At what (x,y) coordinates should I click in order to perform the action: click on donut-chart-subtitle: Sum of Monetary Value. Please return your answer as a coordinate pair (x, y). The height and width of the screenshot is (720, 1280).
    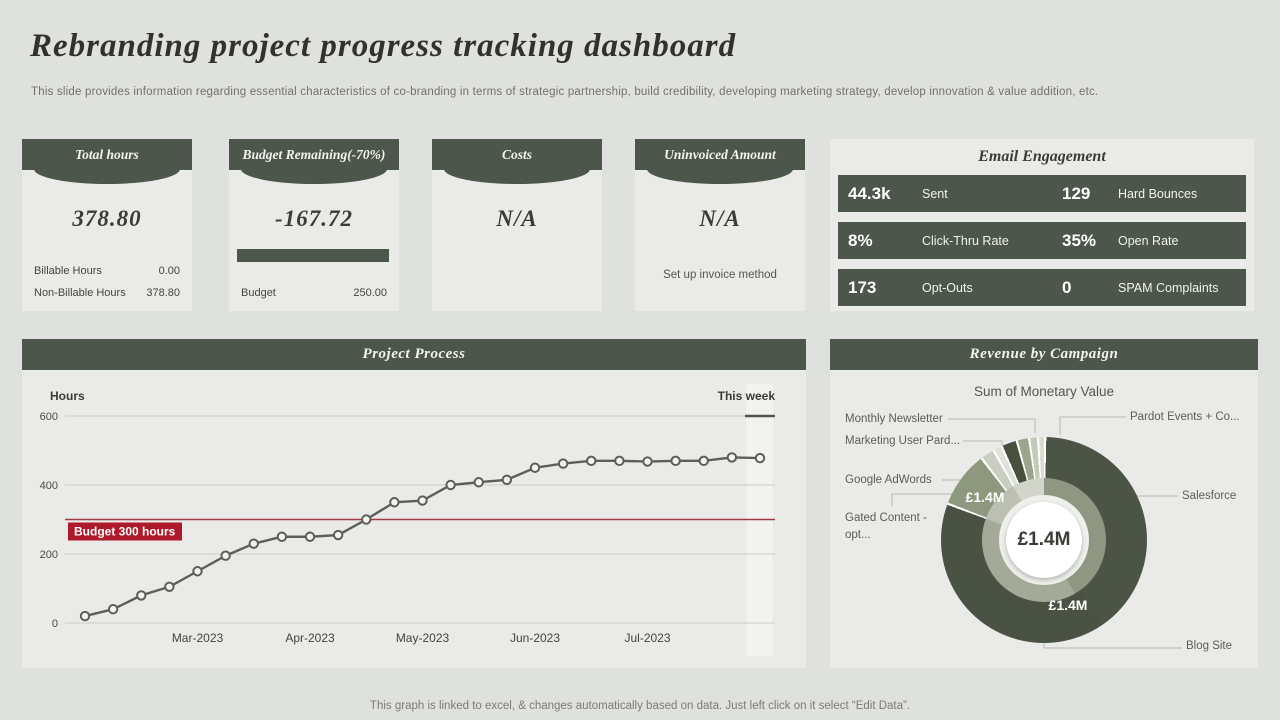
    Looking at the image, I should click on (1044, 391).